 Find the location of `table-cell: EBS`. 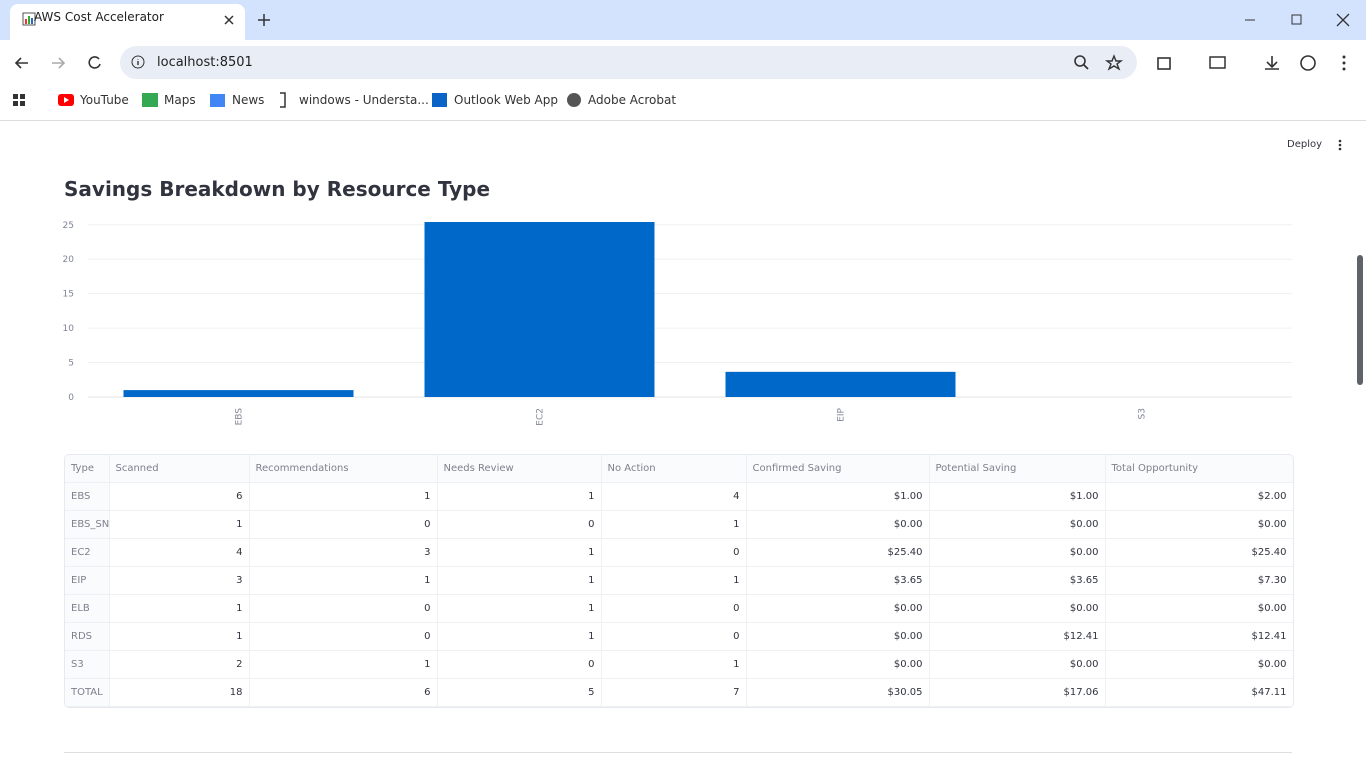

table-cell: EBS is located at coordinates (87, 496).